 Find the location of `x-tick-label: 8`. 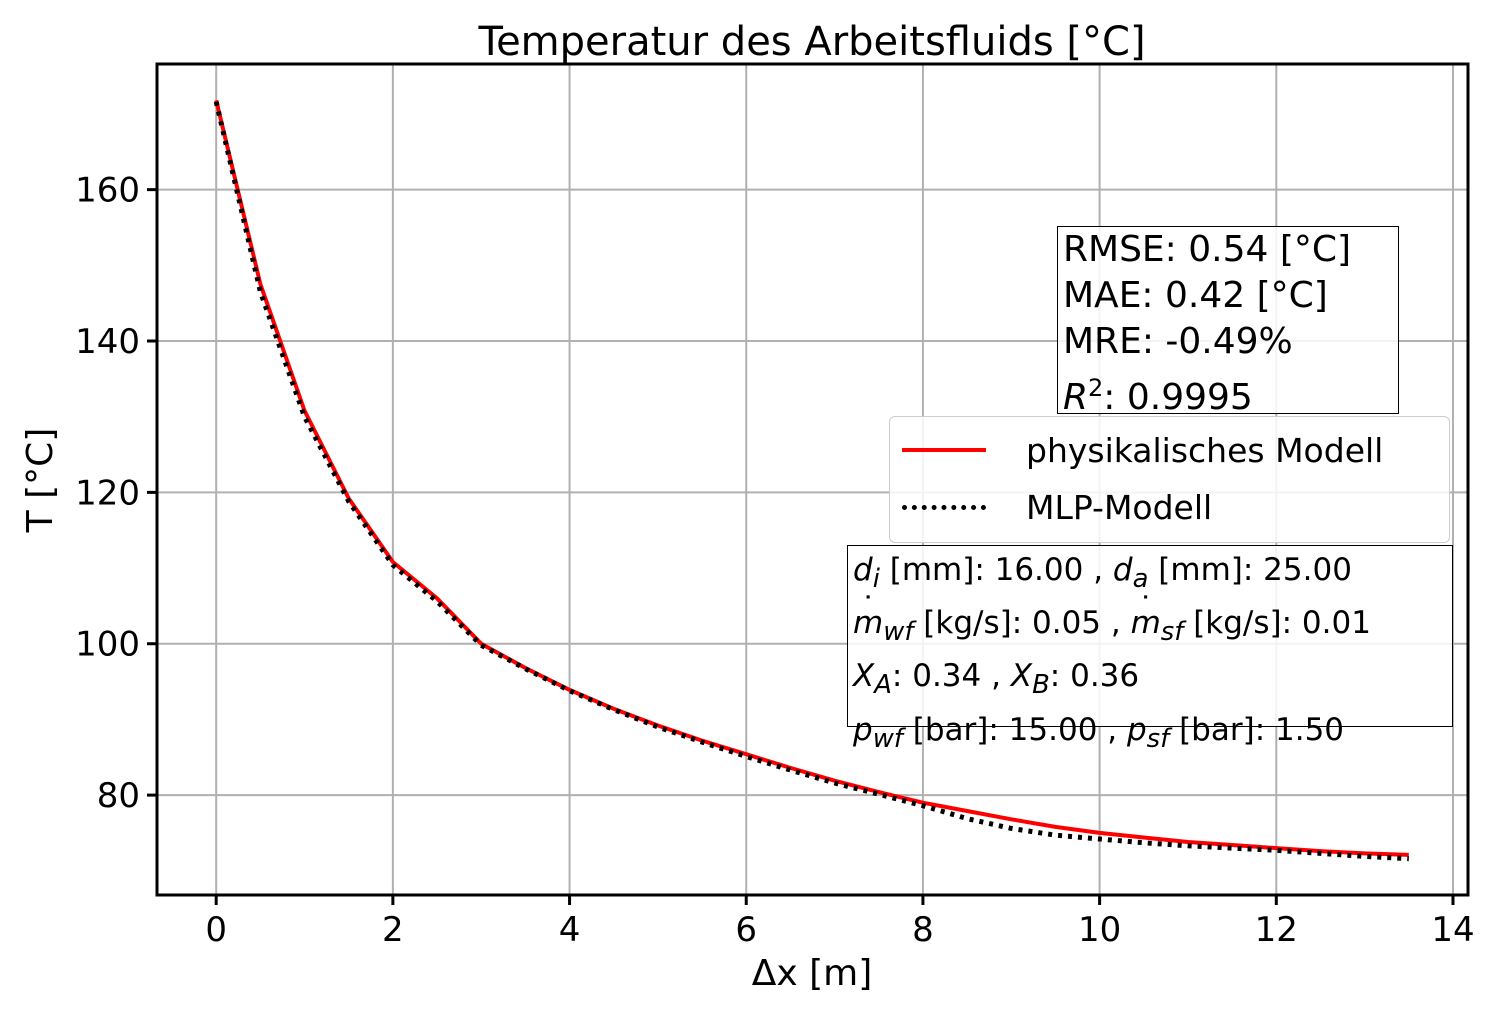

x-tick-label: 8 is located at coordinates (923, 930).